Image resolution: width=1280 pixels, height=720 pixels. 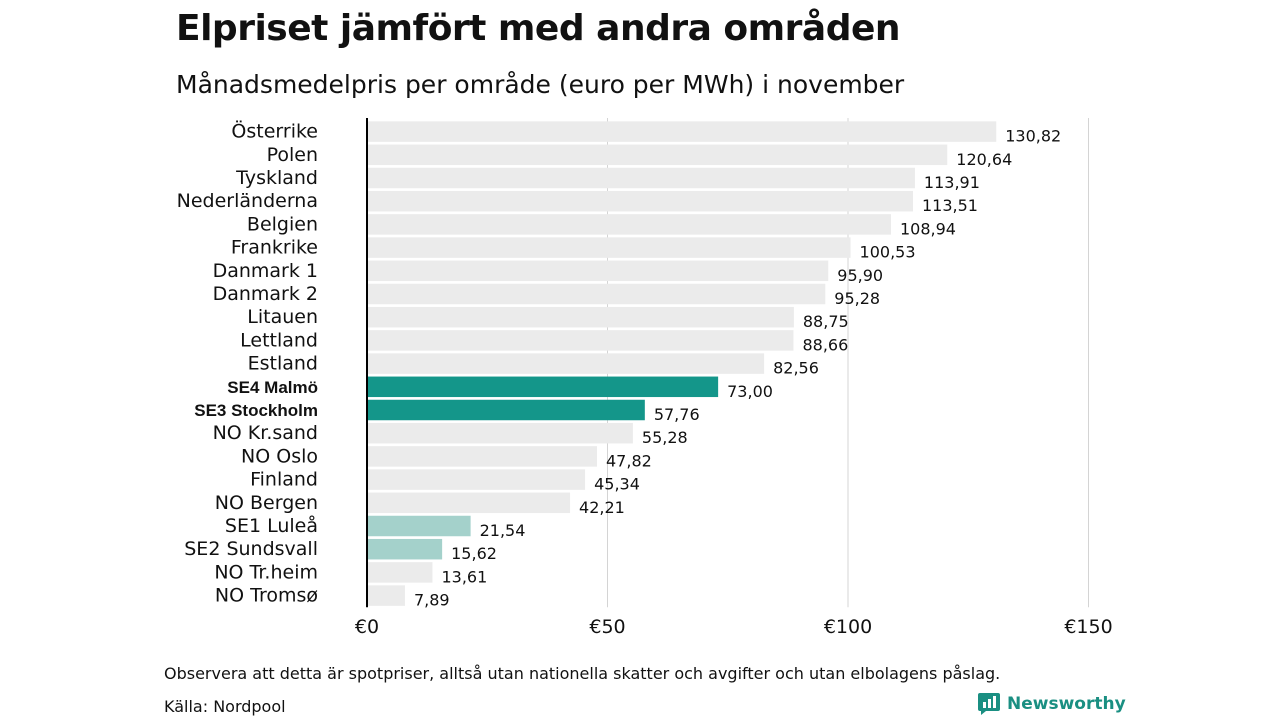 I want to click on newsworthy-brand: Newsworthy, so click(x=1052, y=704).